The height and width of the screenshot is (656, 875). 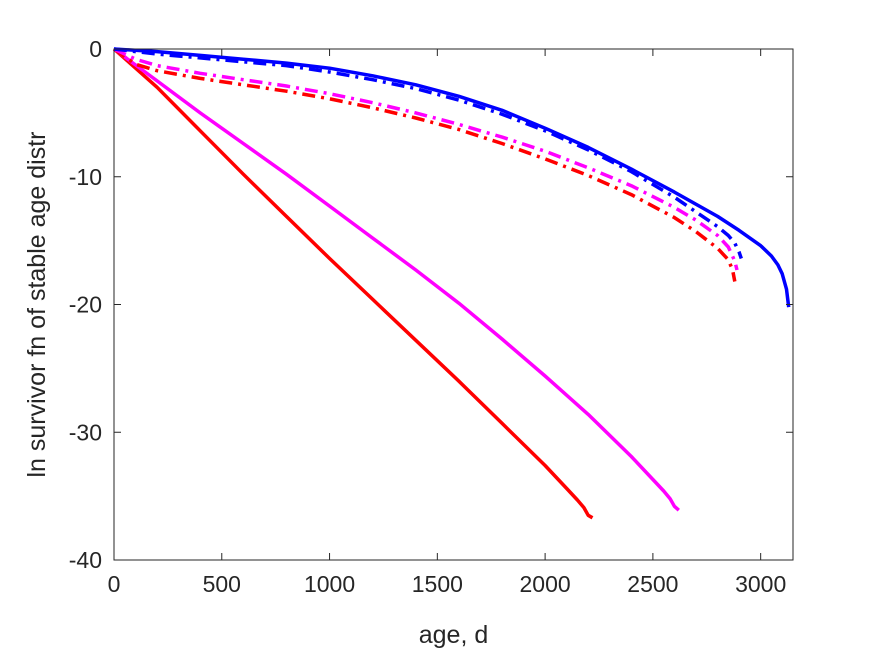 What do you see at coordinates (437, 584) in the screenshot?
I see `x-tick-label: 1500` at bounding box center [437, 584].